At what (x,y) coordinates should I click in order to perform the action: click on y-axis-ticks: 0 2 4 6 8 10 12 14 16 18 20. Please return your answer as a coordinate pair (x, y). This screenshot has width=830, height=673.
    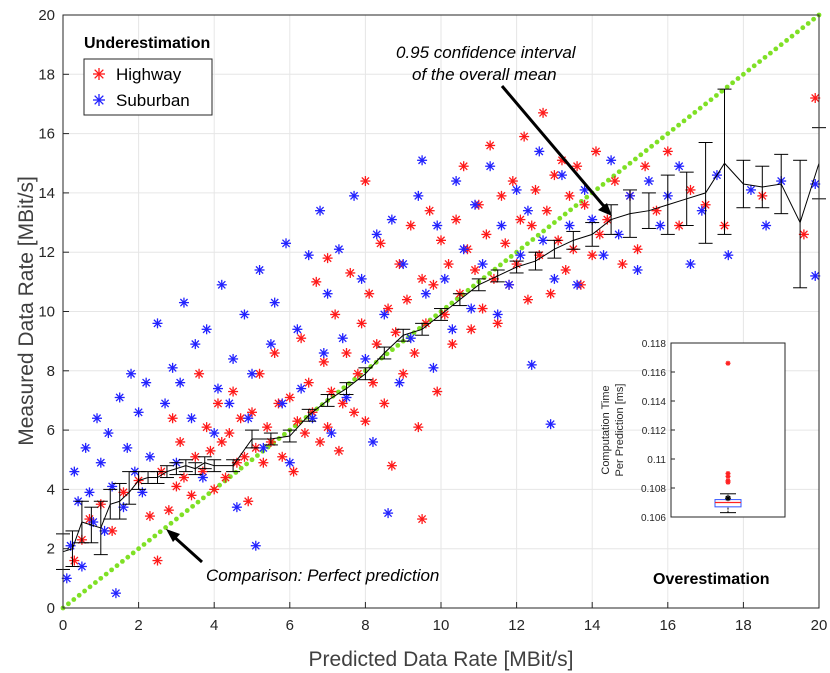
    Looking at the image, I should click on (53, 312).